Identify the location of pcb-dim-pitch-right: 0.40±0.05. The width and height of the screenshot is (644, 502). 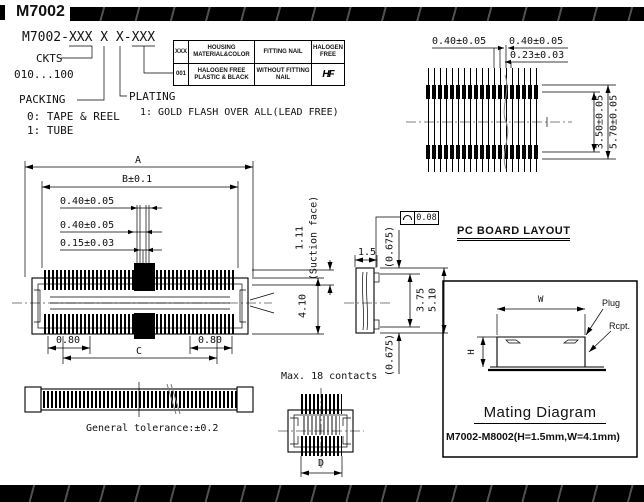
(536, 41).